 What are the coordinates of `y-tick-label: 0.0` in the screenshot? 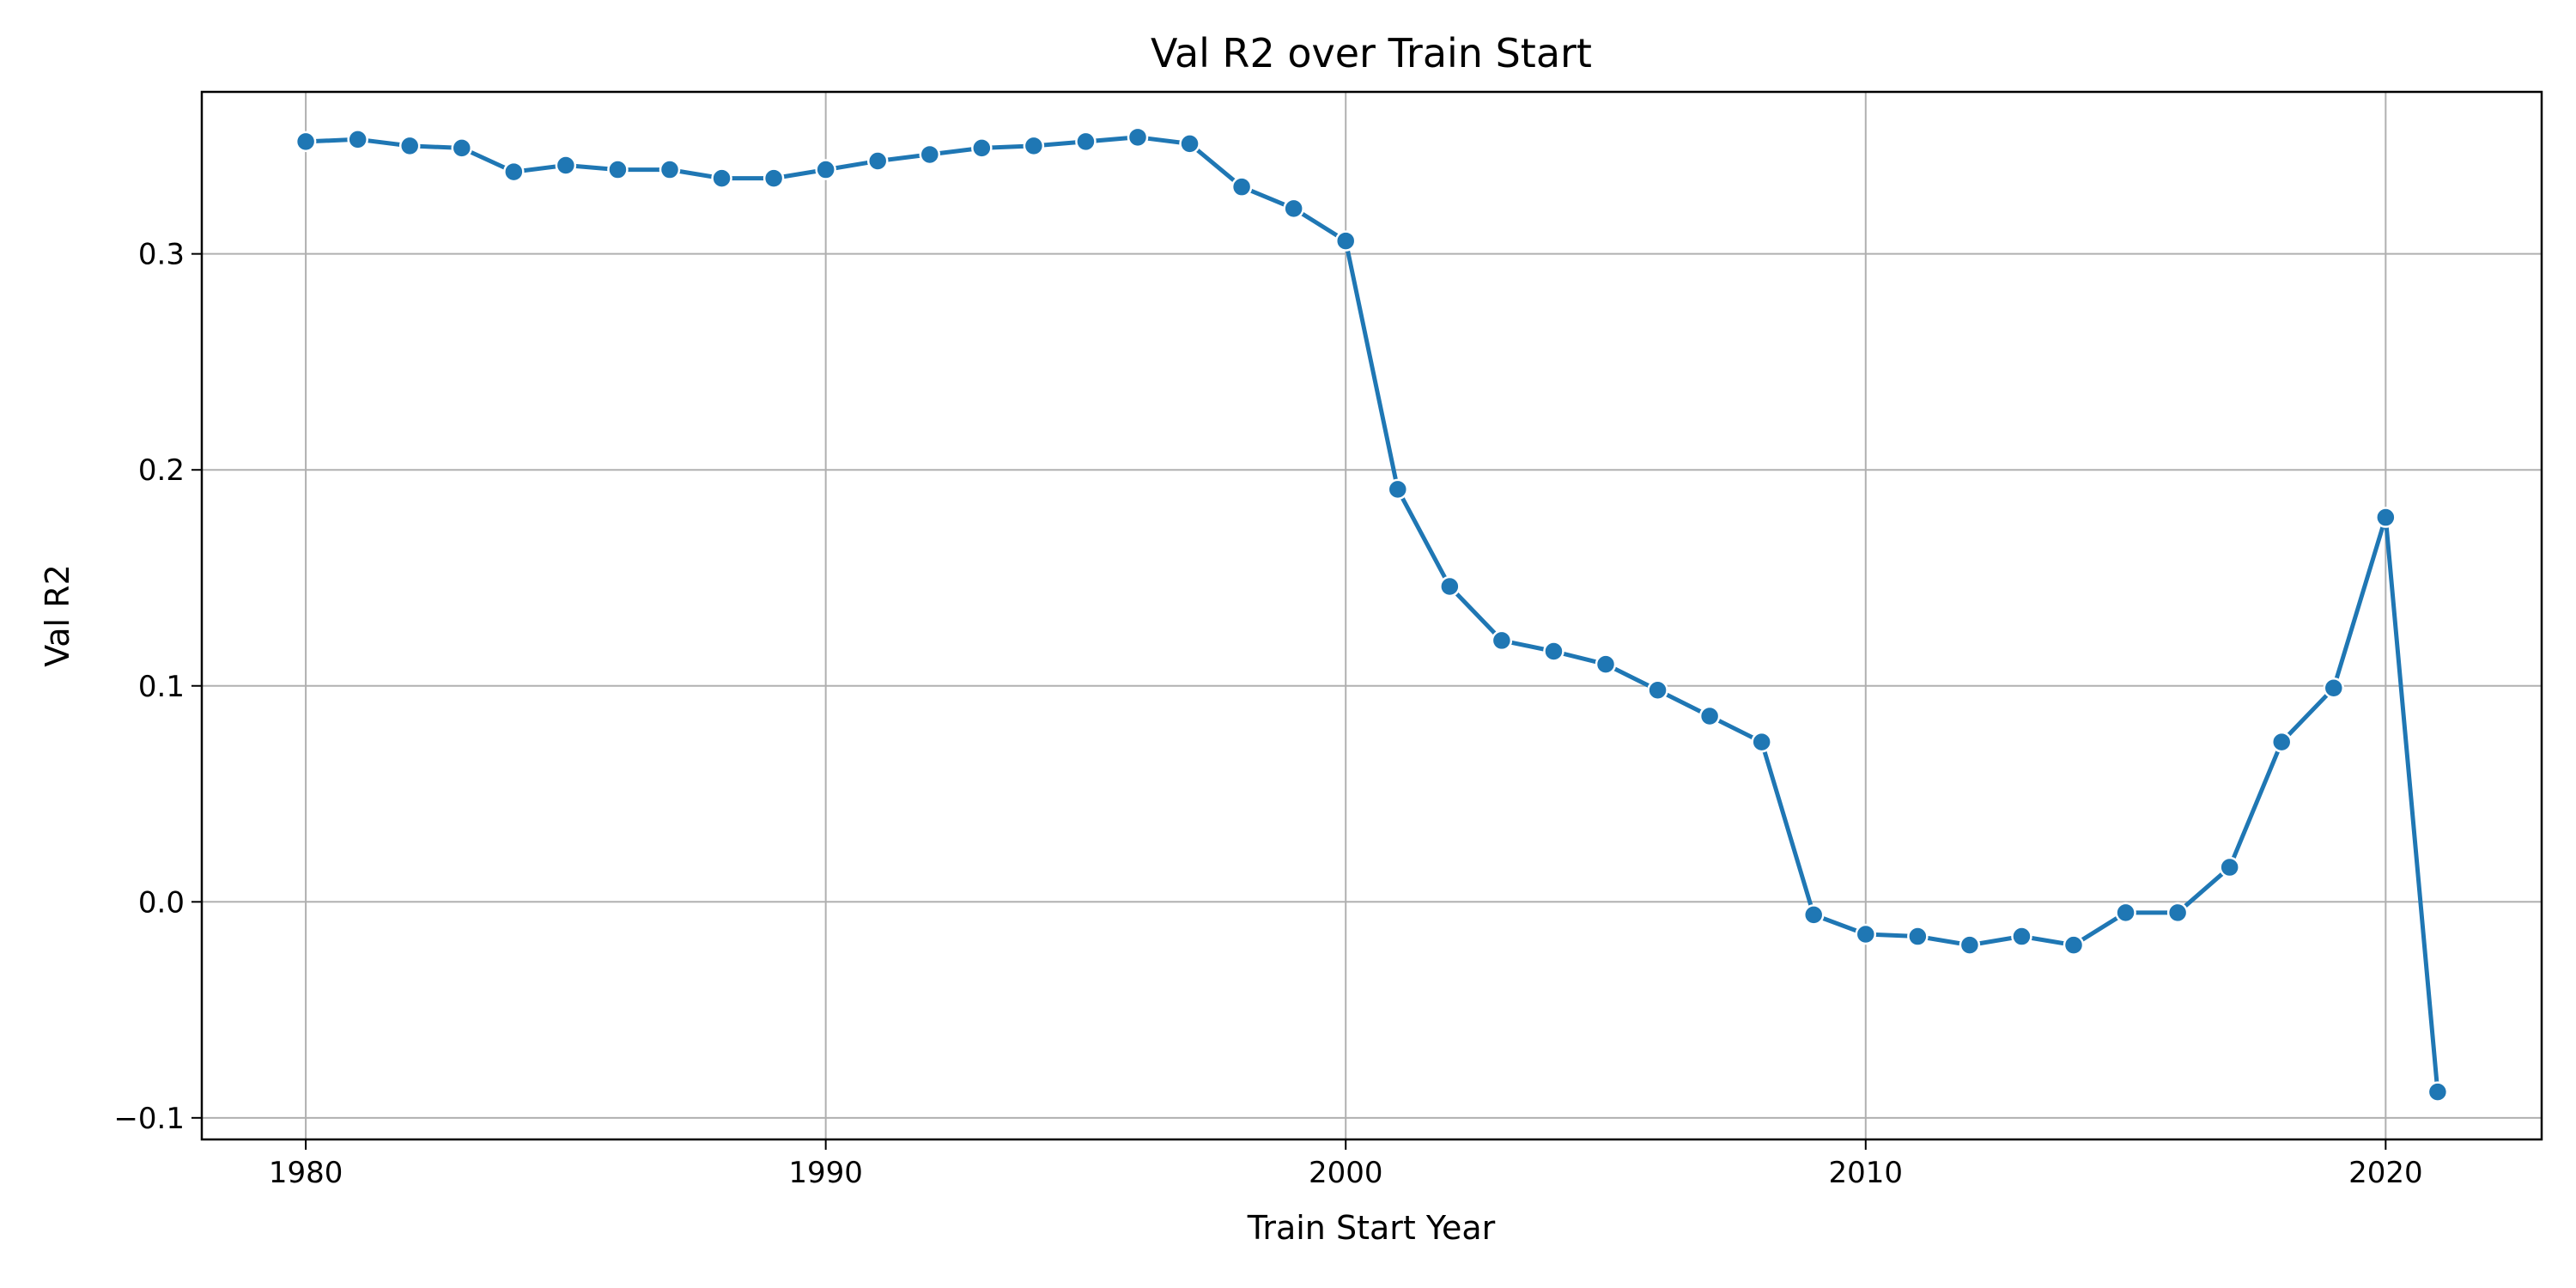 It's located at (161, 903).